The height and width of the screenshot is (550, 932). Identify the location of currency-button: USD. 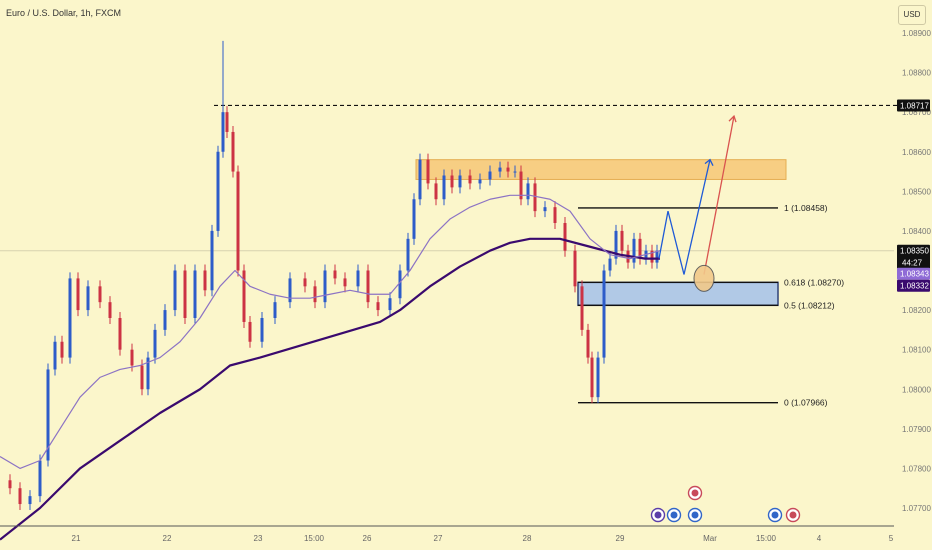
(912, 15).